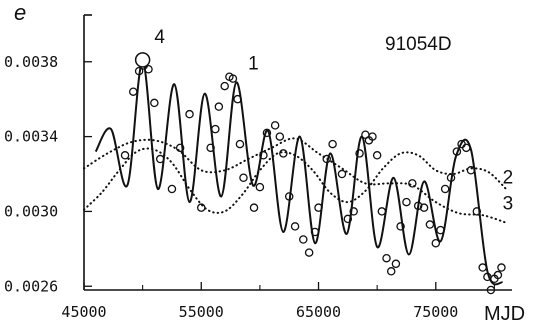 This screenshot has height=324, width=535. What do you see at coordinates (508, 204) in the screenshot?
I see `curve-label-3: 3` at bounding box center [508, 204].